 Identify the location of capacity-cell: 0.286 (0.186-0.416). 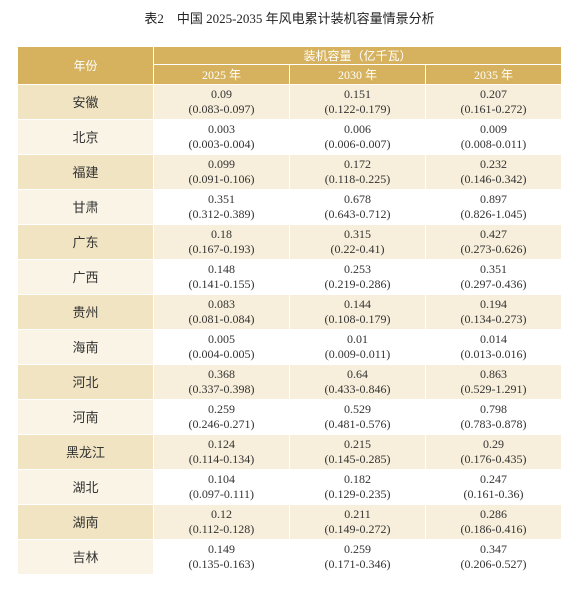
(493, 522).